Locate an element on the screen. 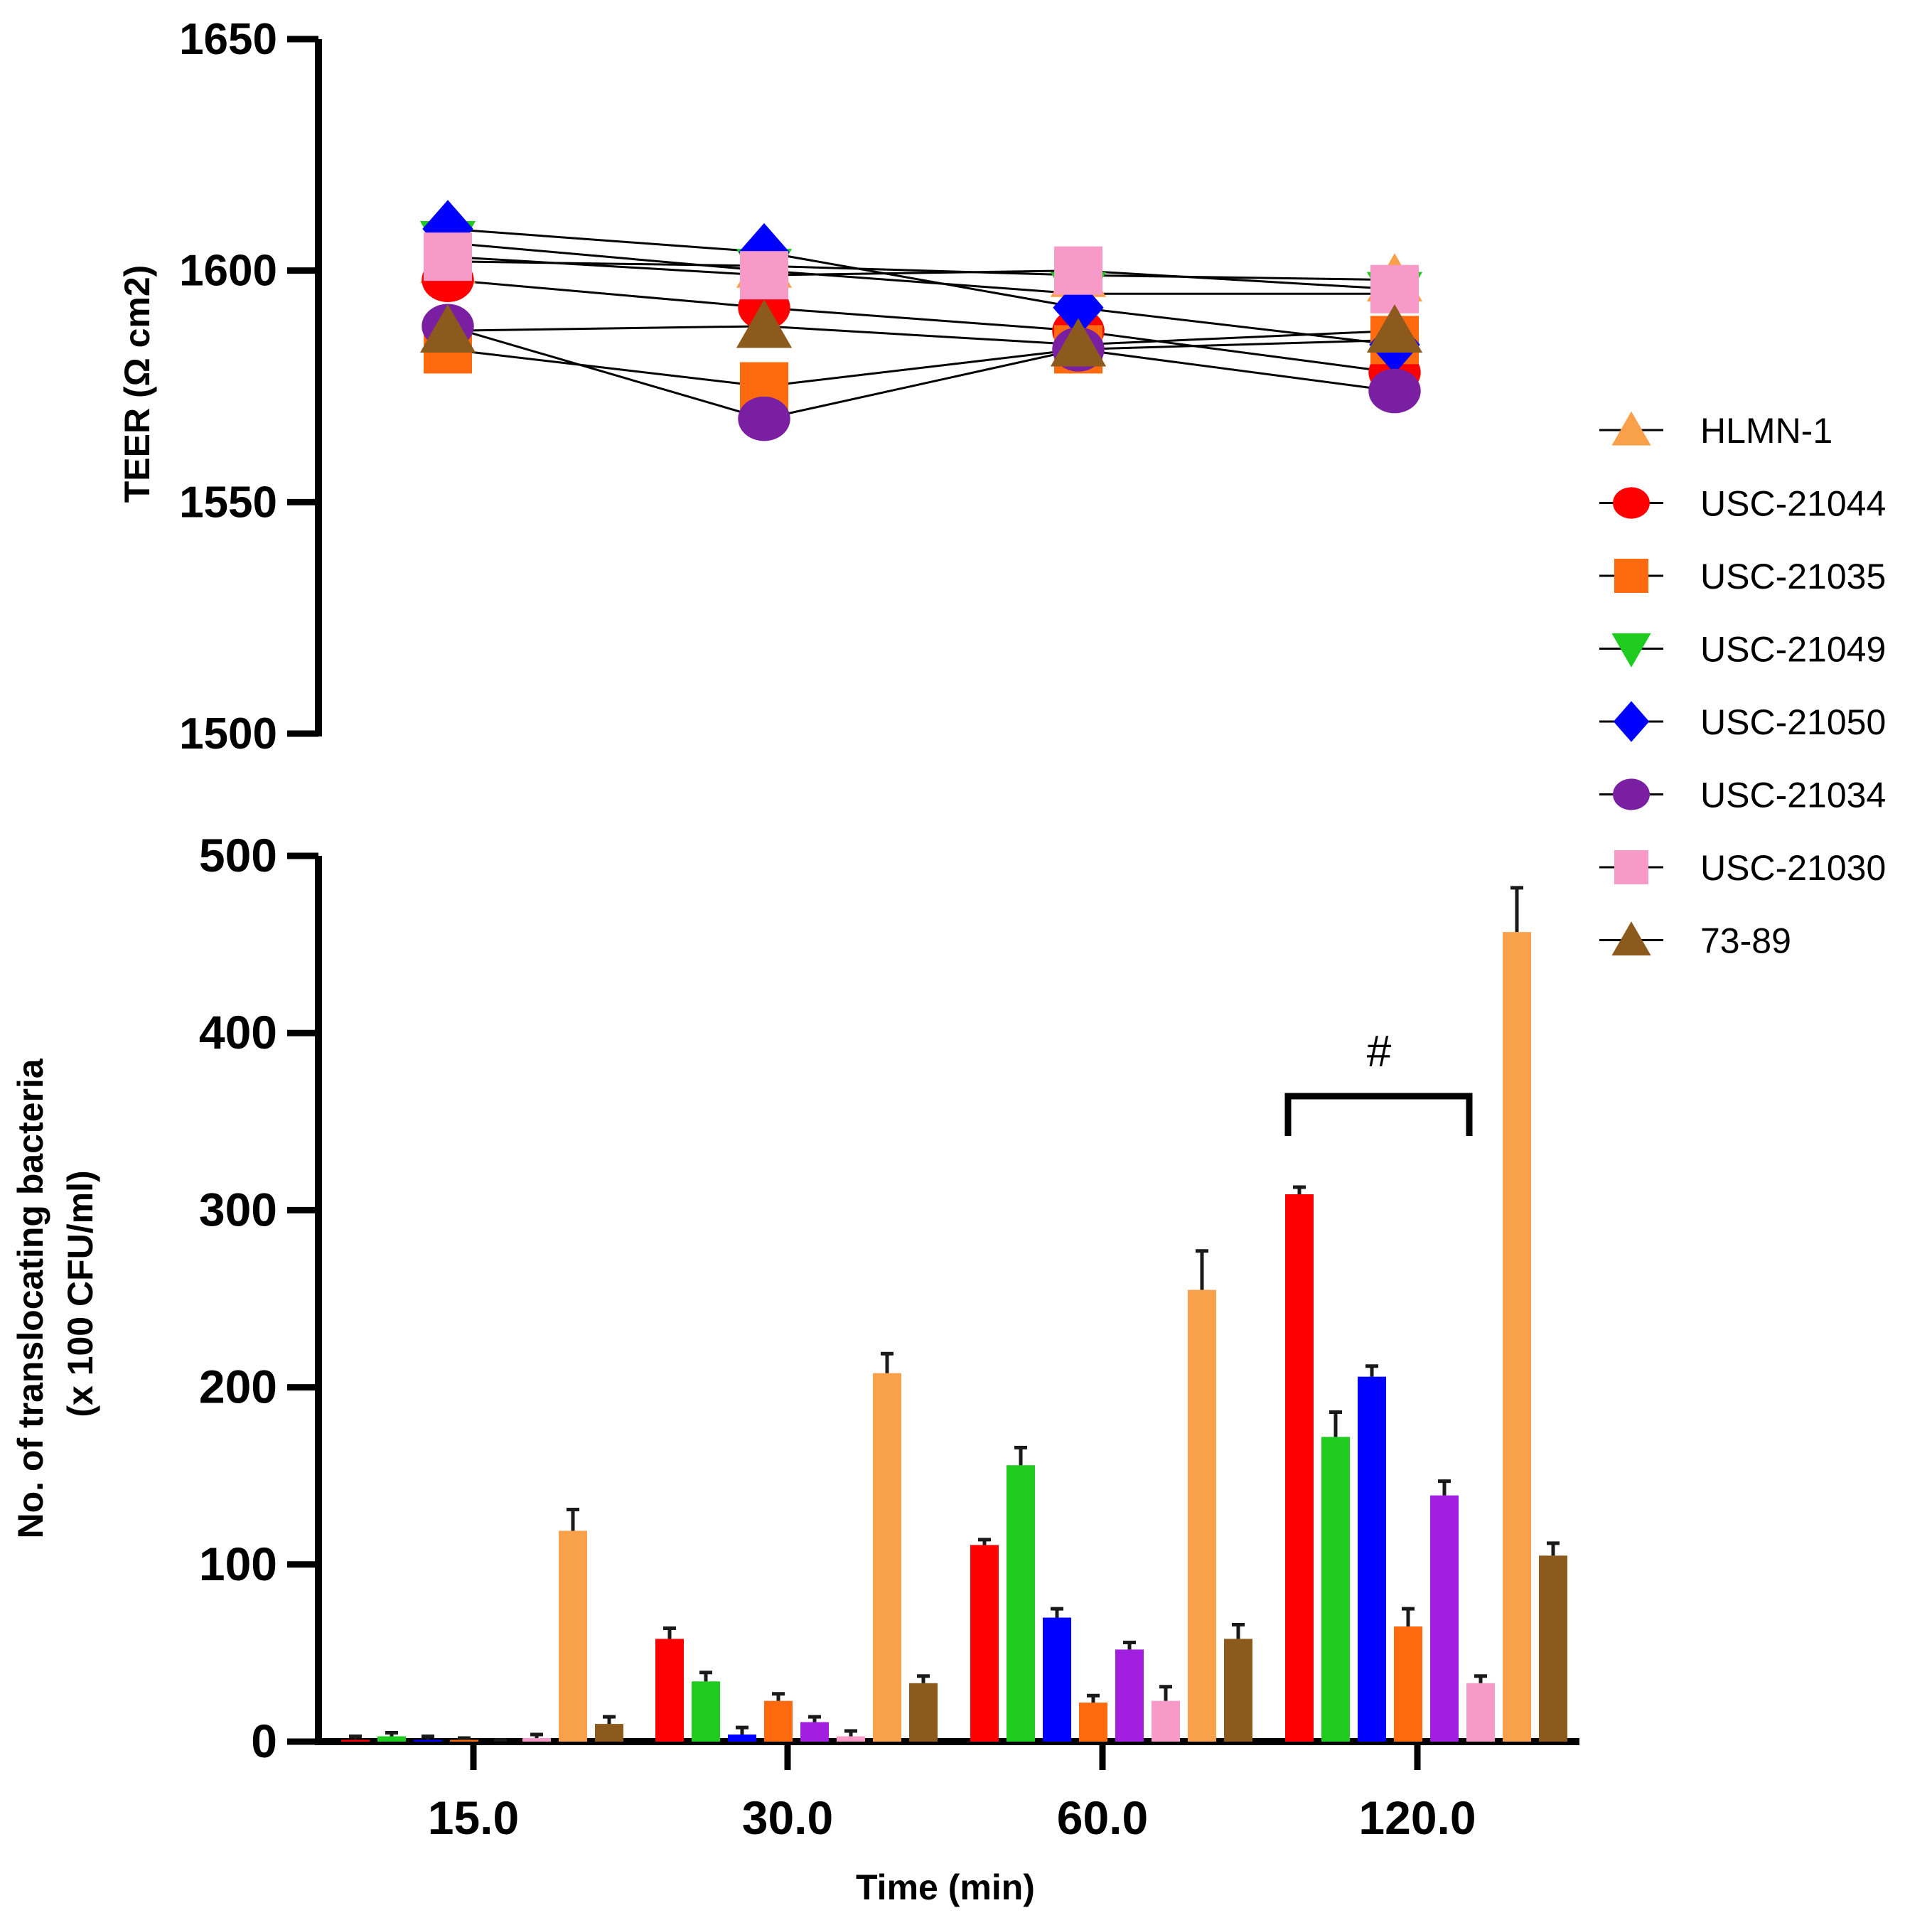 This screenshot has height=1930, width=1932. bar-USC-21035-30.0 is located at coordinates (778, 1721).